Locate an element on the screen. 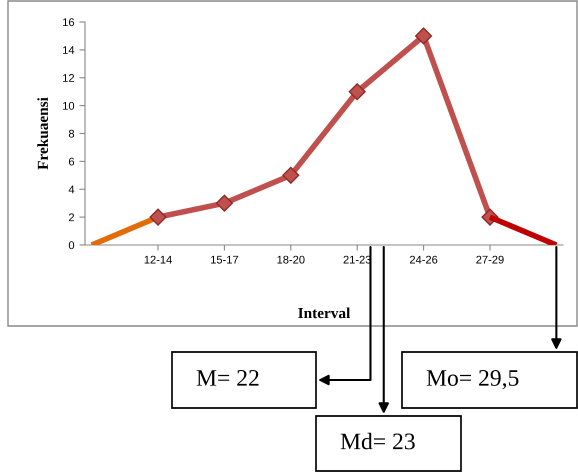  y-tick-label: 6 is located at coordinates (71, 162).